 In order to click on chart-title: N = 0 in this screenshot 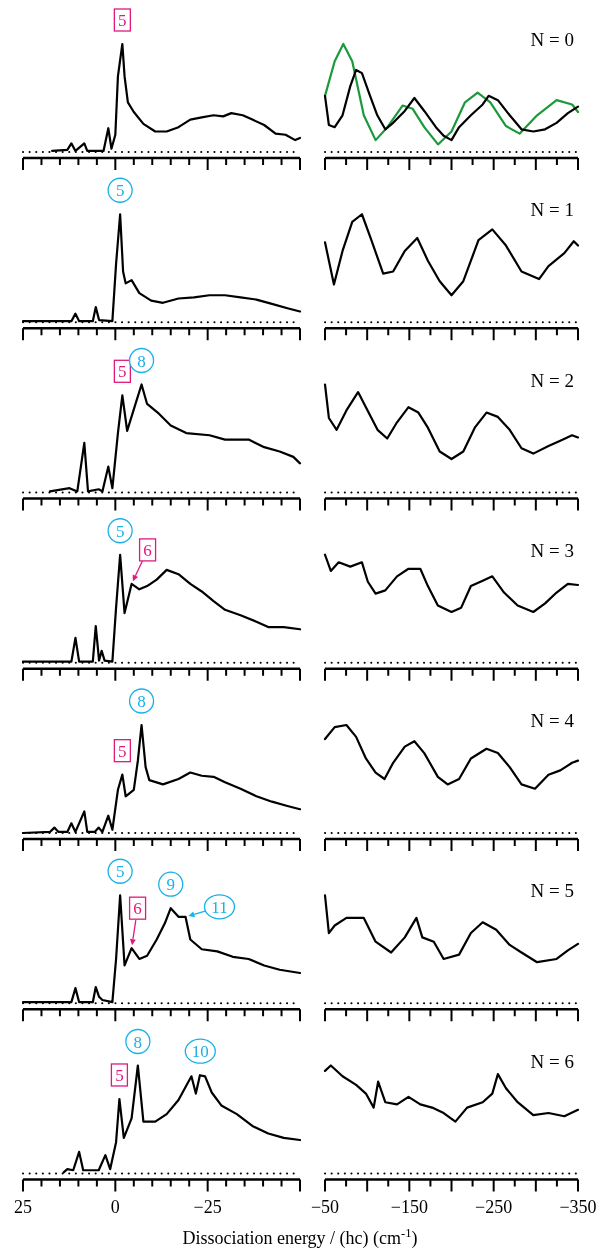, I will do `click(552, 39)`.